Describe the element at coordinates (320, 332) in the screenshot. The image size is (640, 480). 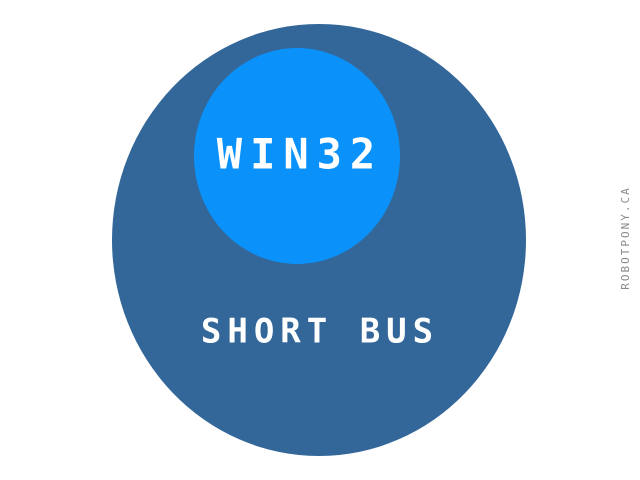
I see `outer-set-label: SHORT BUS` at that location.